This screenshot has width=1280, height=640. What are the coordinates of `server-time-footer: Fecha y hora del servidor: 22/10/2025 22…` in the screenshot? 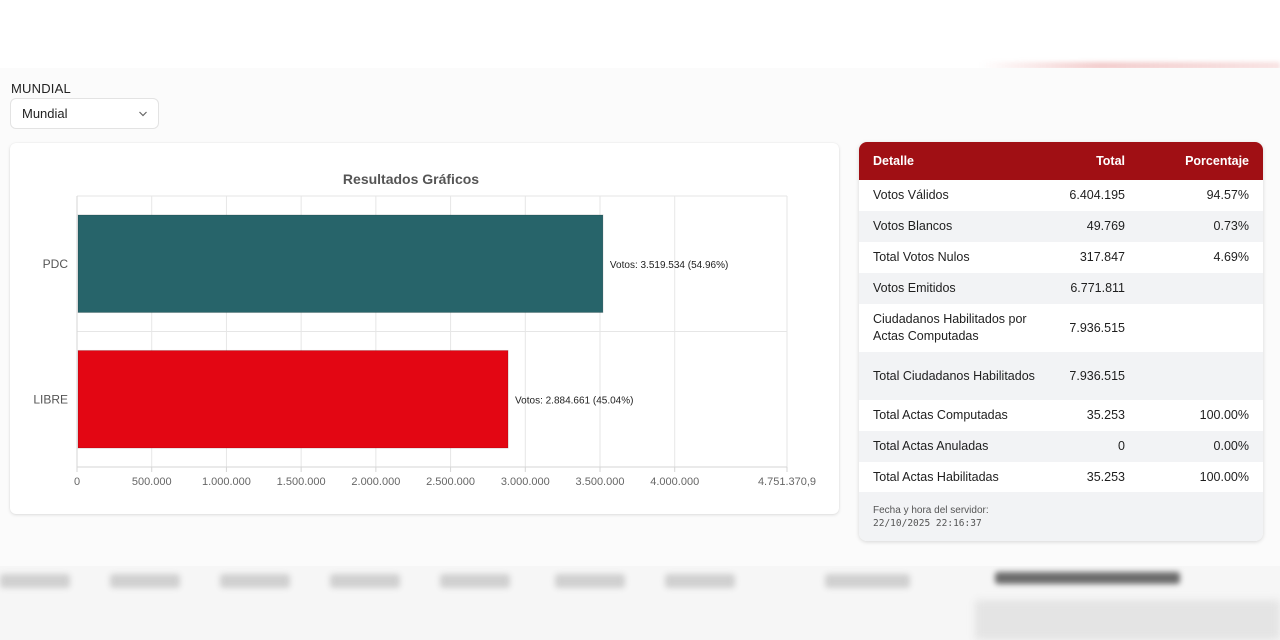 It's located at (1061, 516).